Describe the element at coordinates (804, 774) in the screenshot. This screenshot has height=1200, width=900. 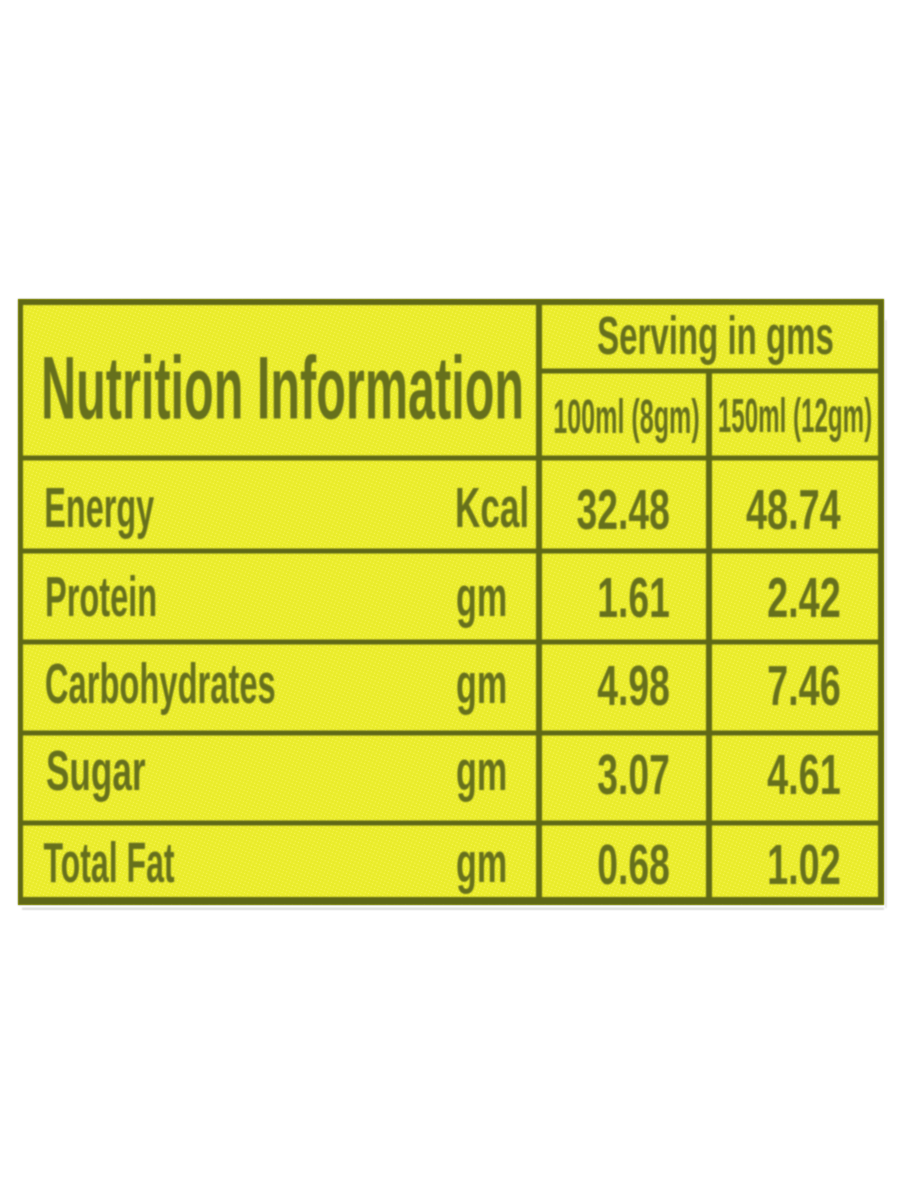
I see `svg-text: 4.61` at that location.